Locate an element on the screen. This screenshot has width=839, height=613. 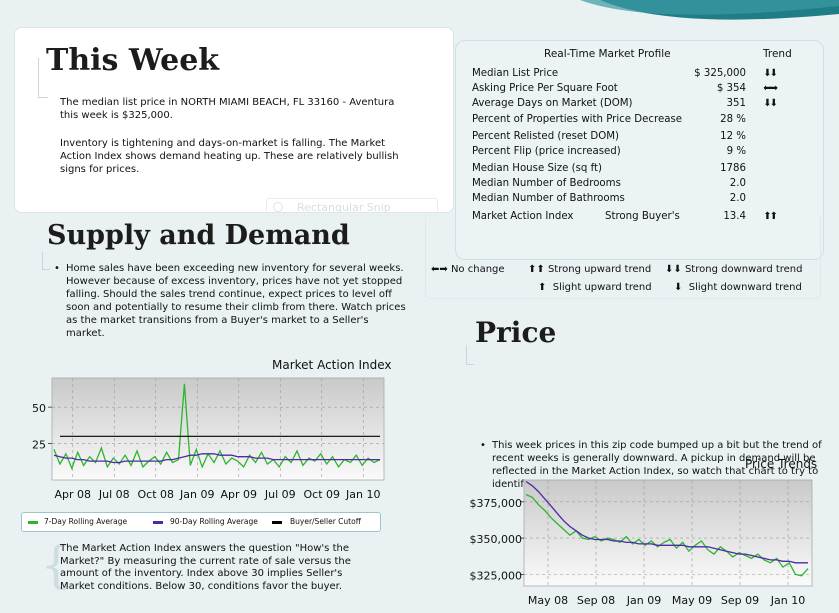
plot-area is located at coordinates (218, 429).